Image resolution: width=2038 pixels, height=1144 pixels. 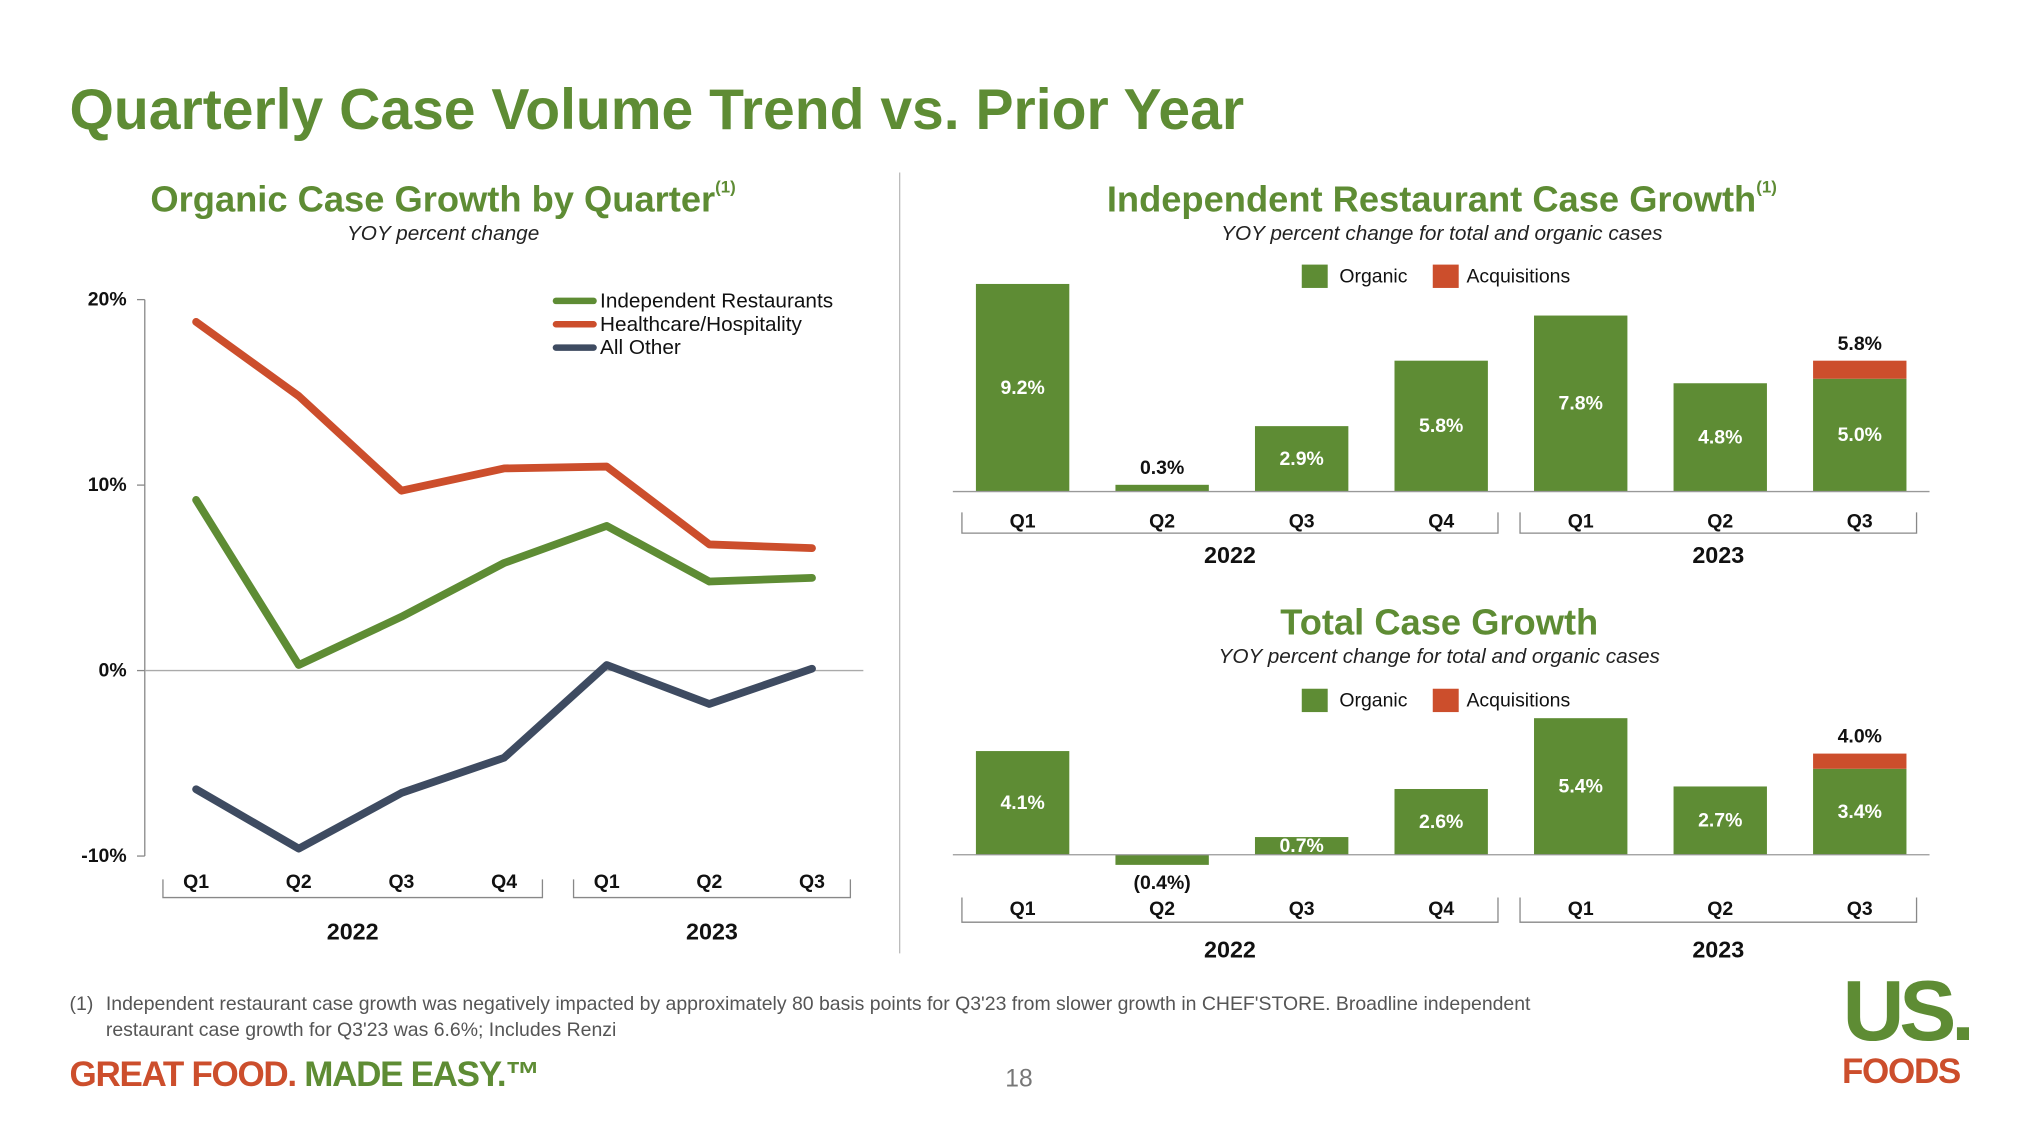 What do you see at coordinates (421, 1073) in the screenshot?
I see `tagline-part: MADE EASY.™` at bounding box center [421, 1073].